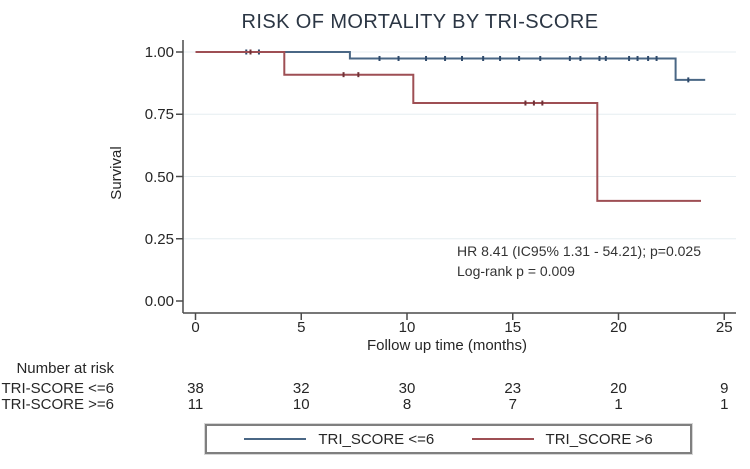 The width and height of the screenshot is (750, 469). What do you see at coordinates (407, 327) in the screenshot?
I see `x-tick-label: 10` at bounding box center [407, 327].